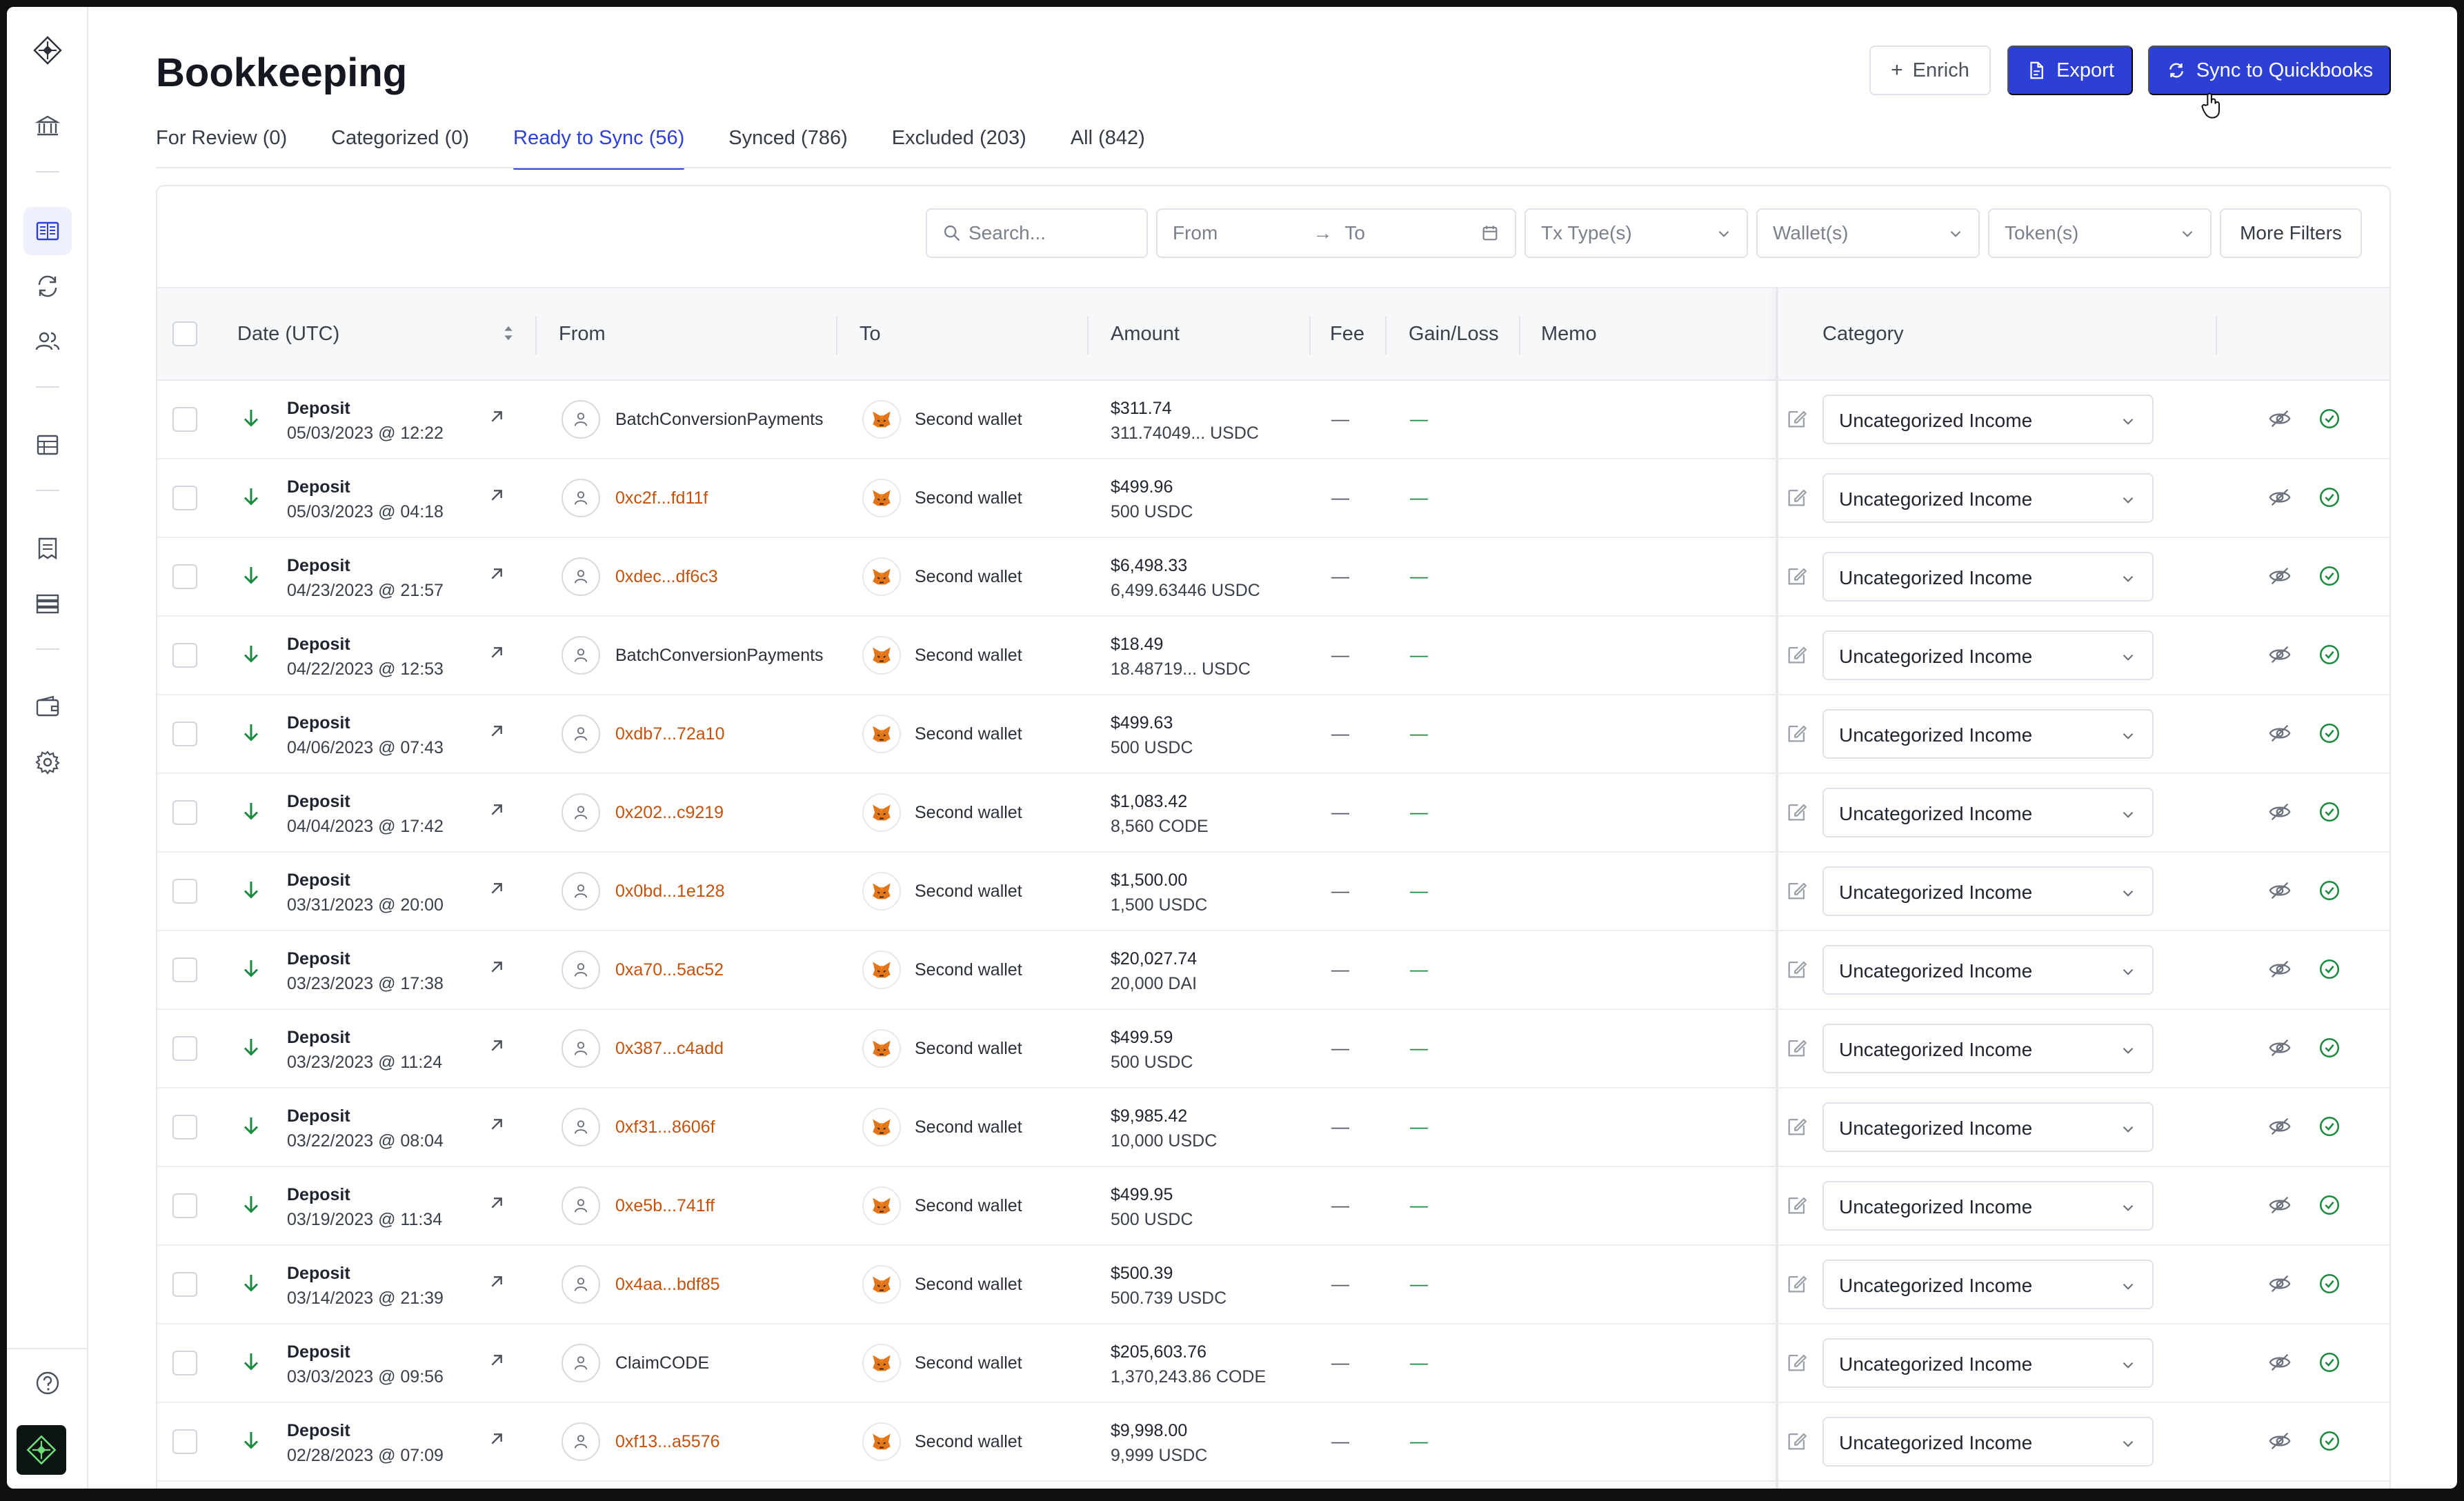  What do you see at coordinates (668, 1441) in the screenshot?
I see `from-party: 0xf13...a5576` at bounding box center [668, 1441].